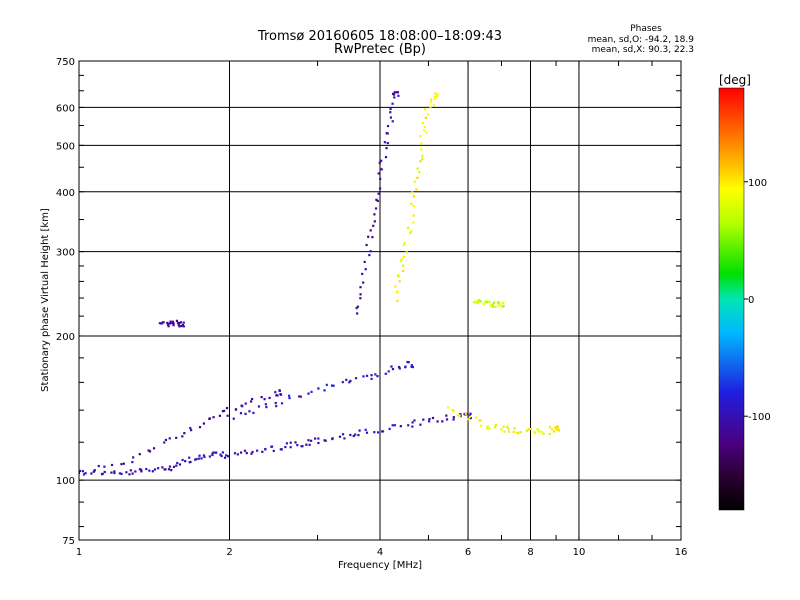  I want to click on stats-o-mode: mean, sd,O: -94.2, 18.9, so click(641, 40).